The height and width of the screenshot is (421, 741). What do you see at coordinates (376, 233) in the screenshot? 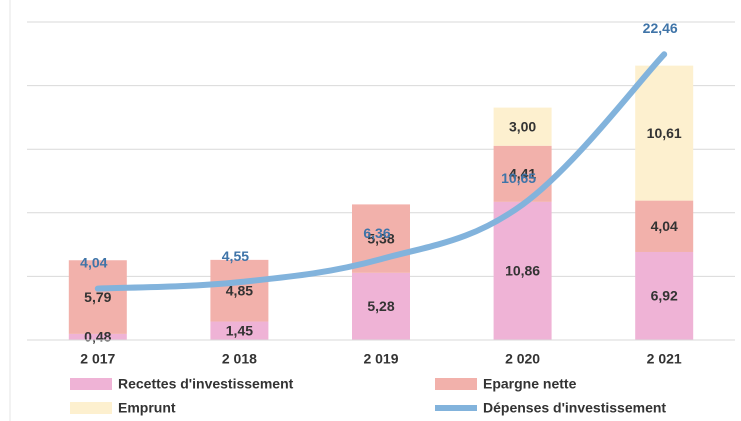
I see `line-label: 6,36` at bounding box center [376, 233].